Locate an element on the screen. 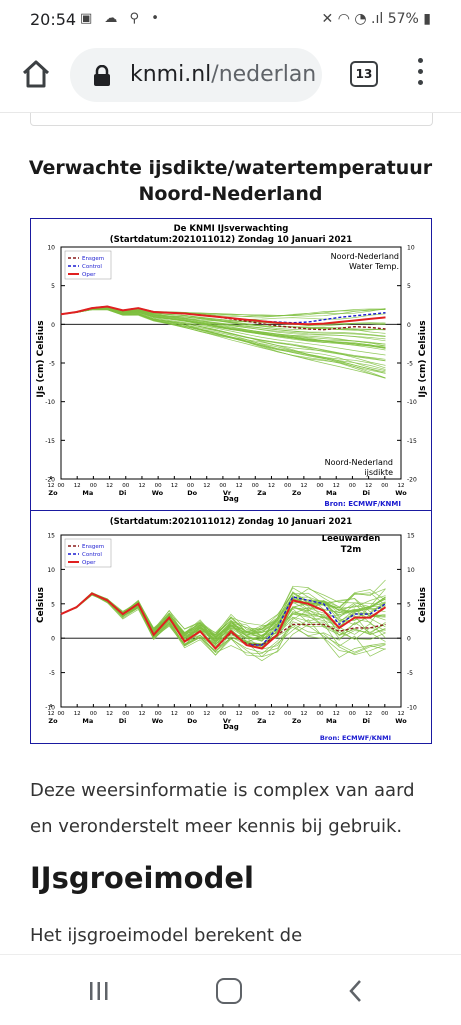 The image size is (461, 1025). chart2-ytick-label-right: -5 is located at coordinates (410, 673).